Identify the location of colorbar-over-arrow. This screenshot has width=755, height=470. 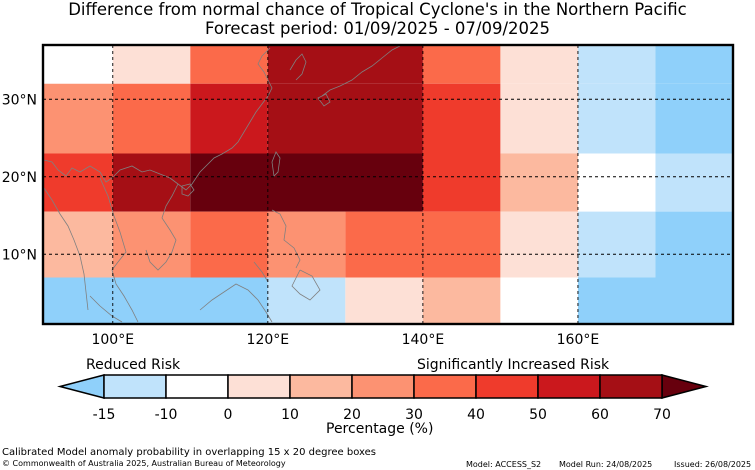
(685, 386).